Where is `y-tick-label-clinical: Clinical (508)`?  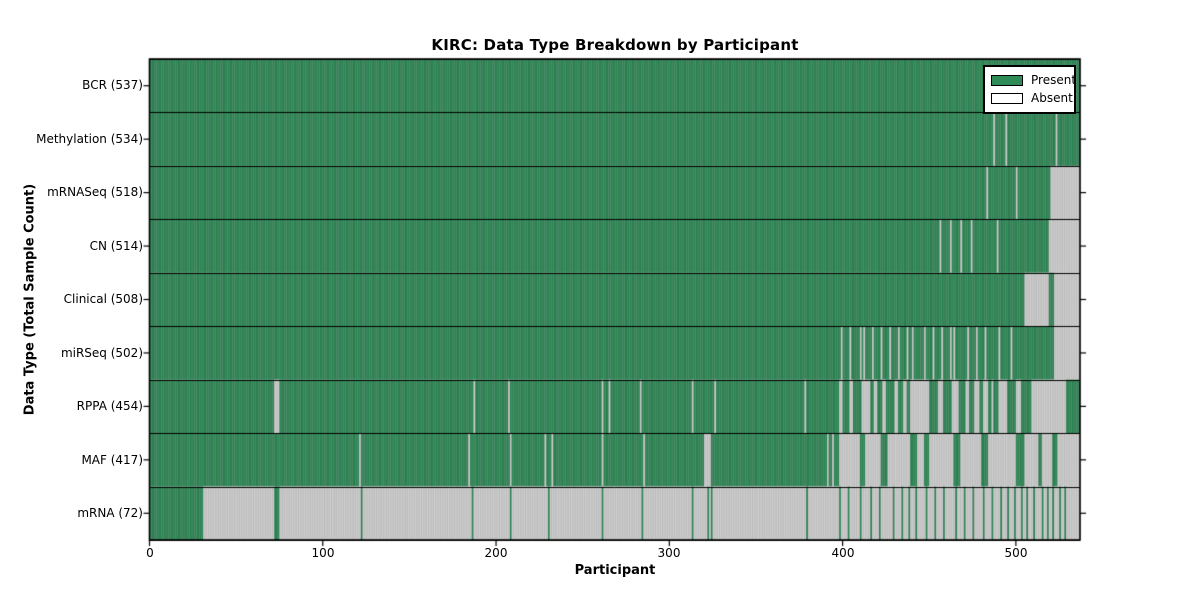 y-tick-label-clinical: Clinical (508) is located at coordinates (103, 299).